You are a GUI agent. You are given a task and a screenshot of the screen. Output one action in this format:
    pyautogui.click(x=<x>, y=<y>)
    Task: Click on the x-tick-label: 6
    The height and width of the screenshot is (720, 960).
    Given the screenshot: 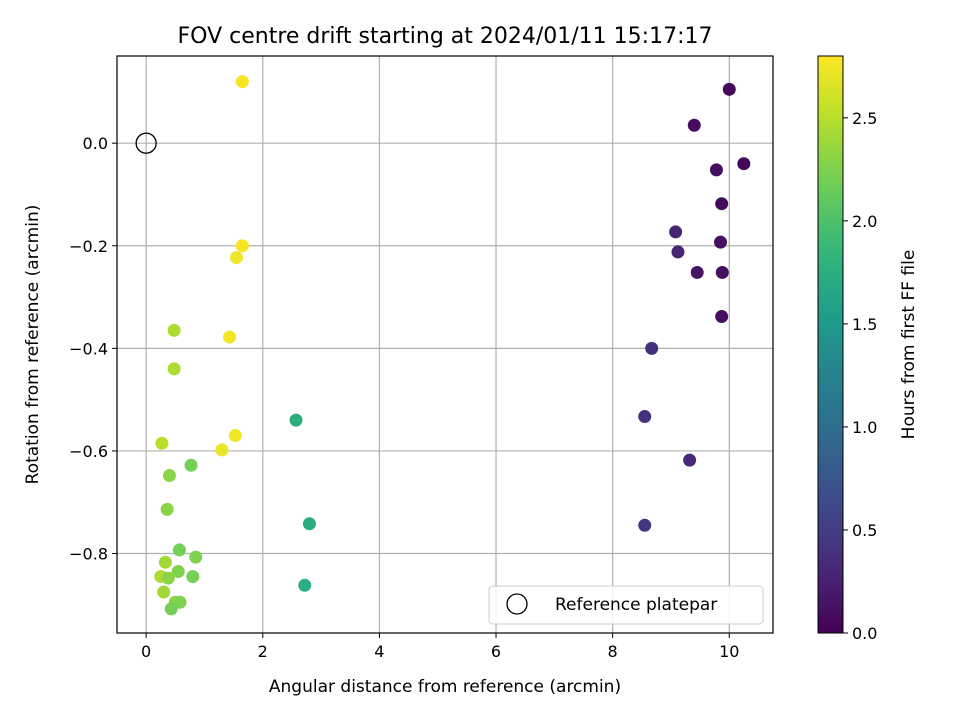 What is the action you would take?
    pyautogui.click(x=496, y=651)
    